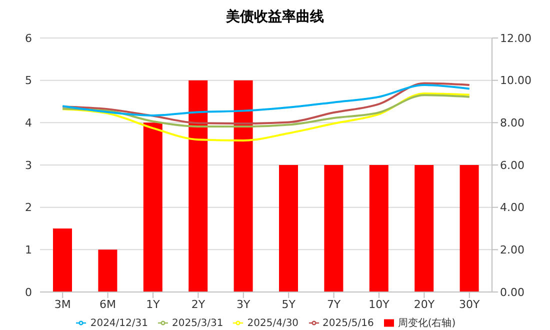 This screenshot has height=330, width=550. I want to click on y2-tick-label: 10.00, so click(516, 81).